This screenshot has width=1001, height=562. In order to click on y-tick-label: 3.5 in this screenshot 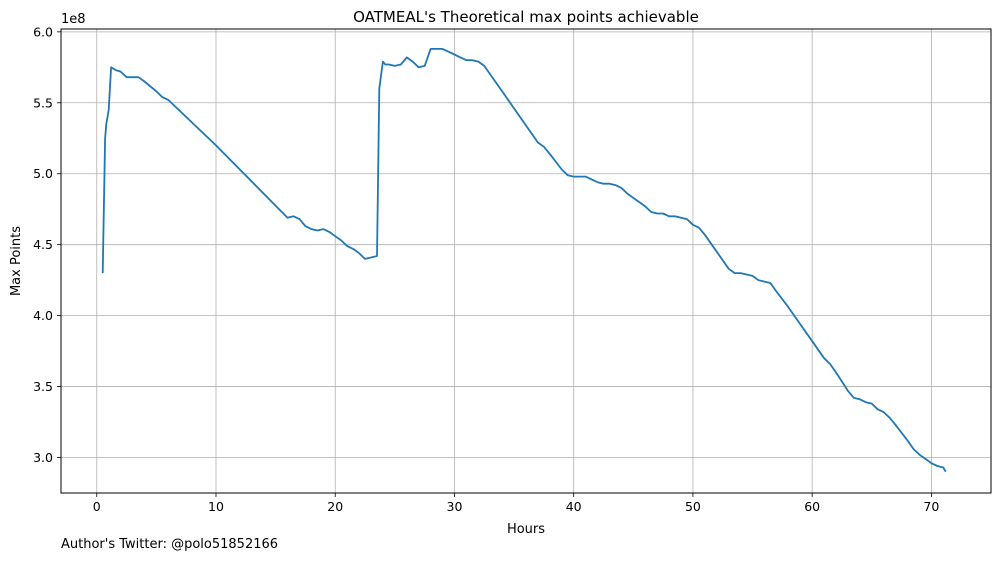, I will do `click(43, 386)`.